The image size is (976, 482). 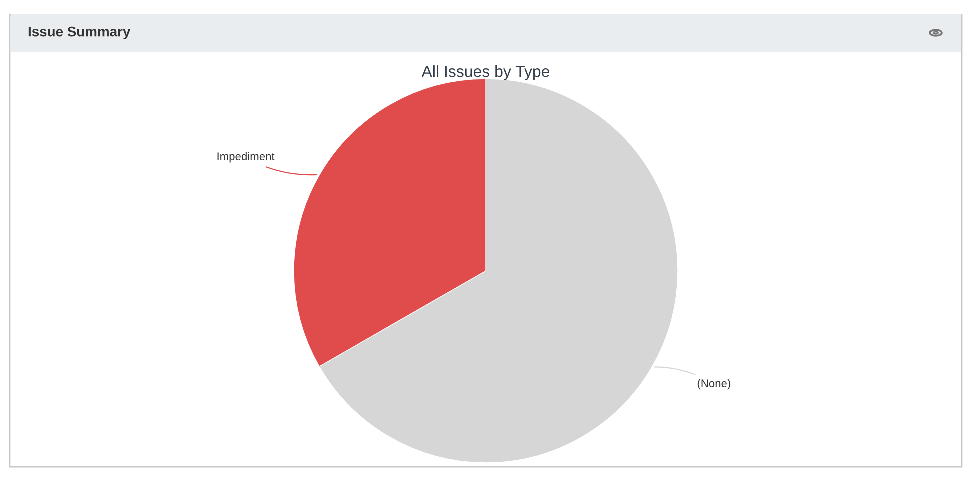 I want to click on text: Issue Summary, so click(x=79, y=33).